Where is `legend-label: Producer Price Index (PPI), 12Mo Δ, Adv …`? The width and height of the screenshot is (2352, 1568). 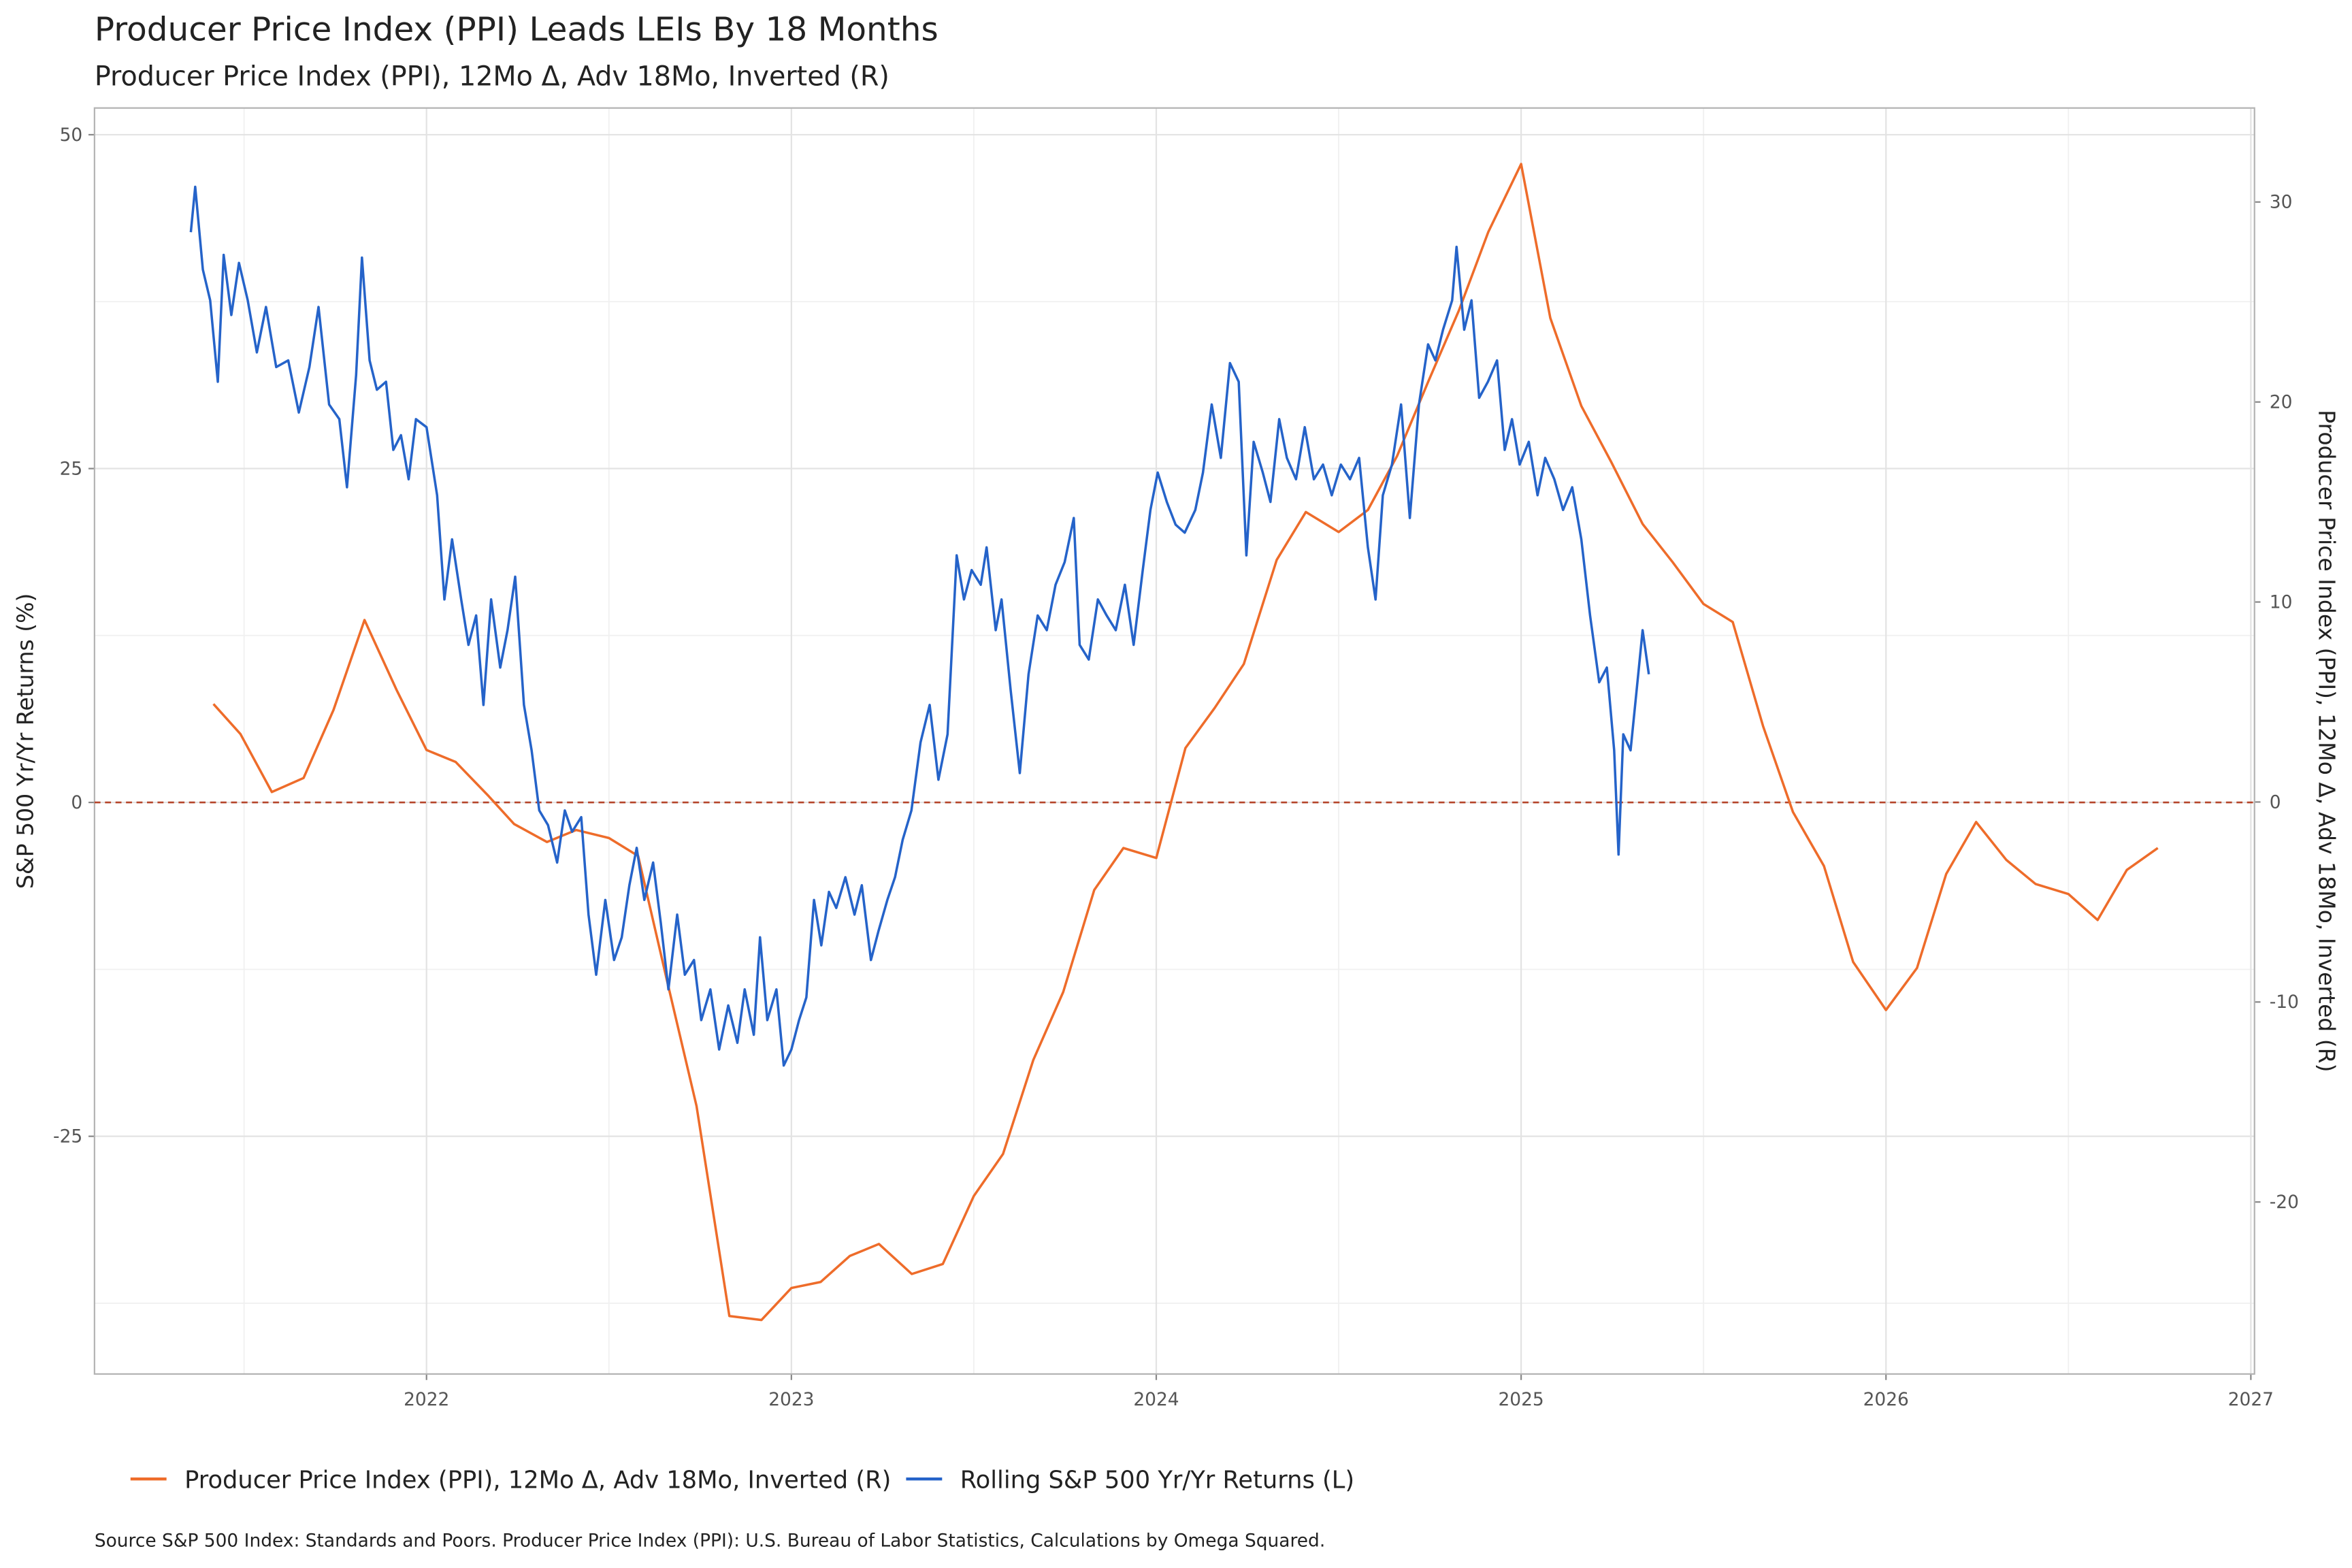 legend-label: Producer Price Index (PPI), 12Mo Δ, Adv … is located at coordinates (537, 1480).